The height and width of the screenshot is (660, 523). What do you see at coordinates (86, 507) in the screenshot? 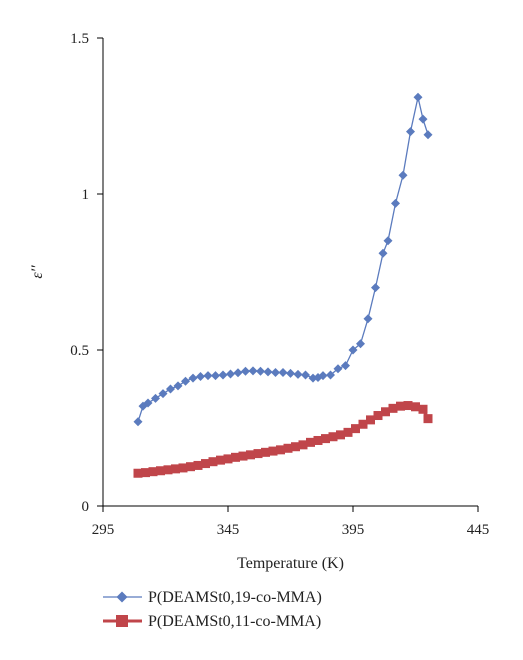
I see `y-tick-label: 0` at bounding box center [86, 507].